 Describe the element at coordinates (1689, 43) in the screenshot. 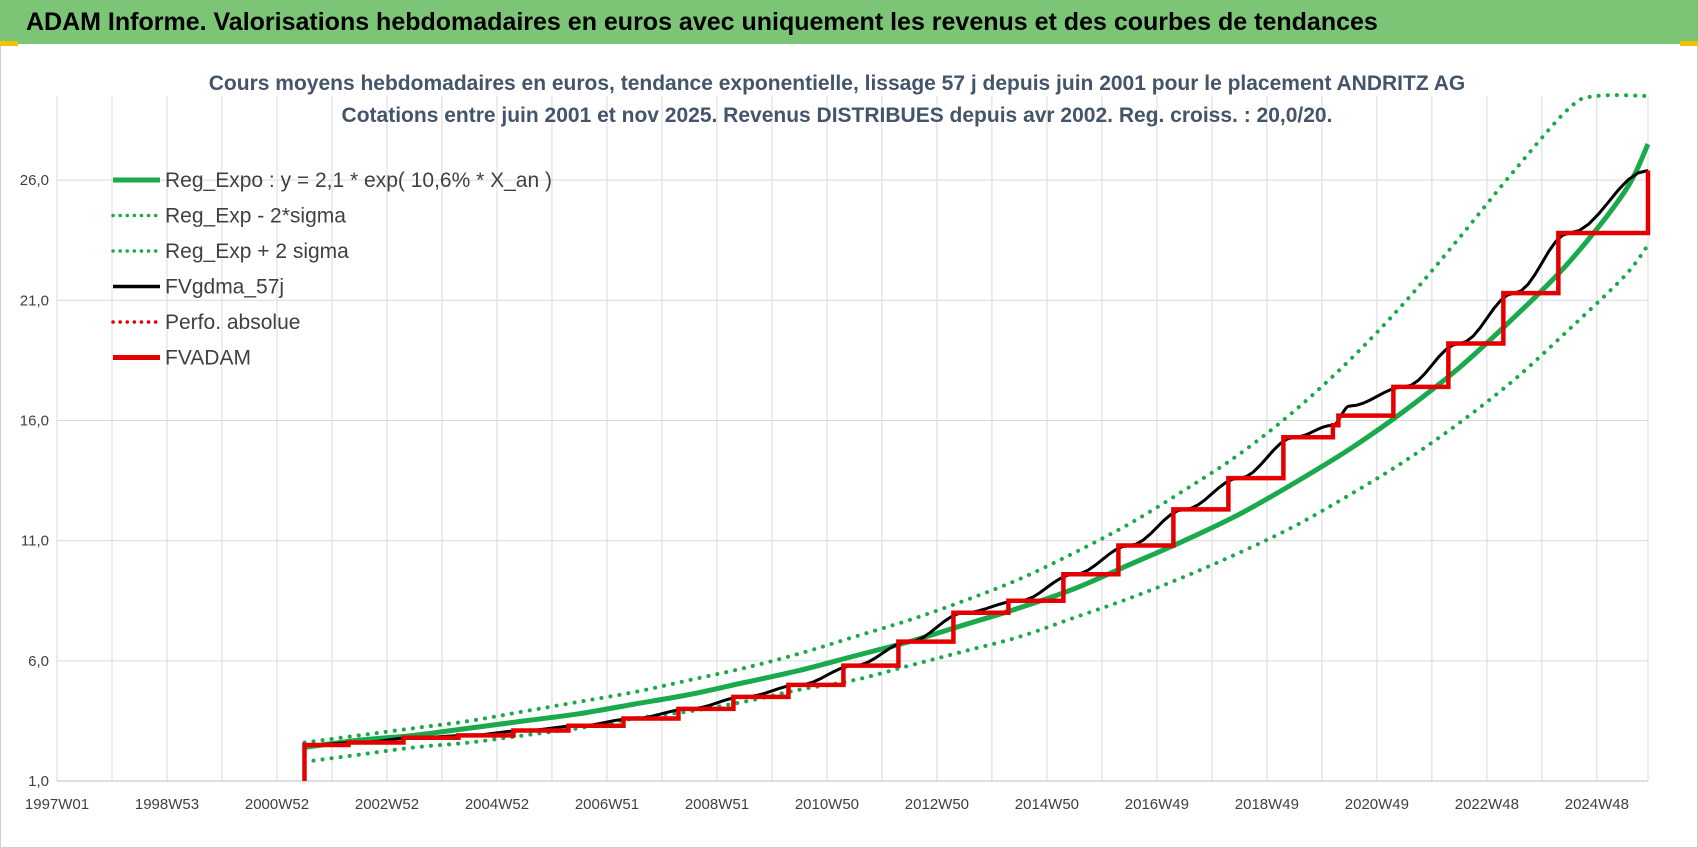

I see `corner-marker-right` at that location.